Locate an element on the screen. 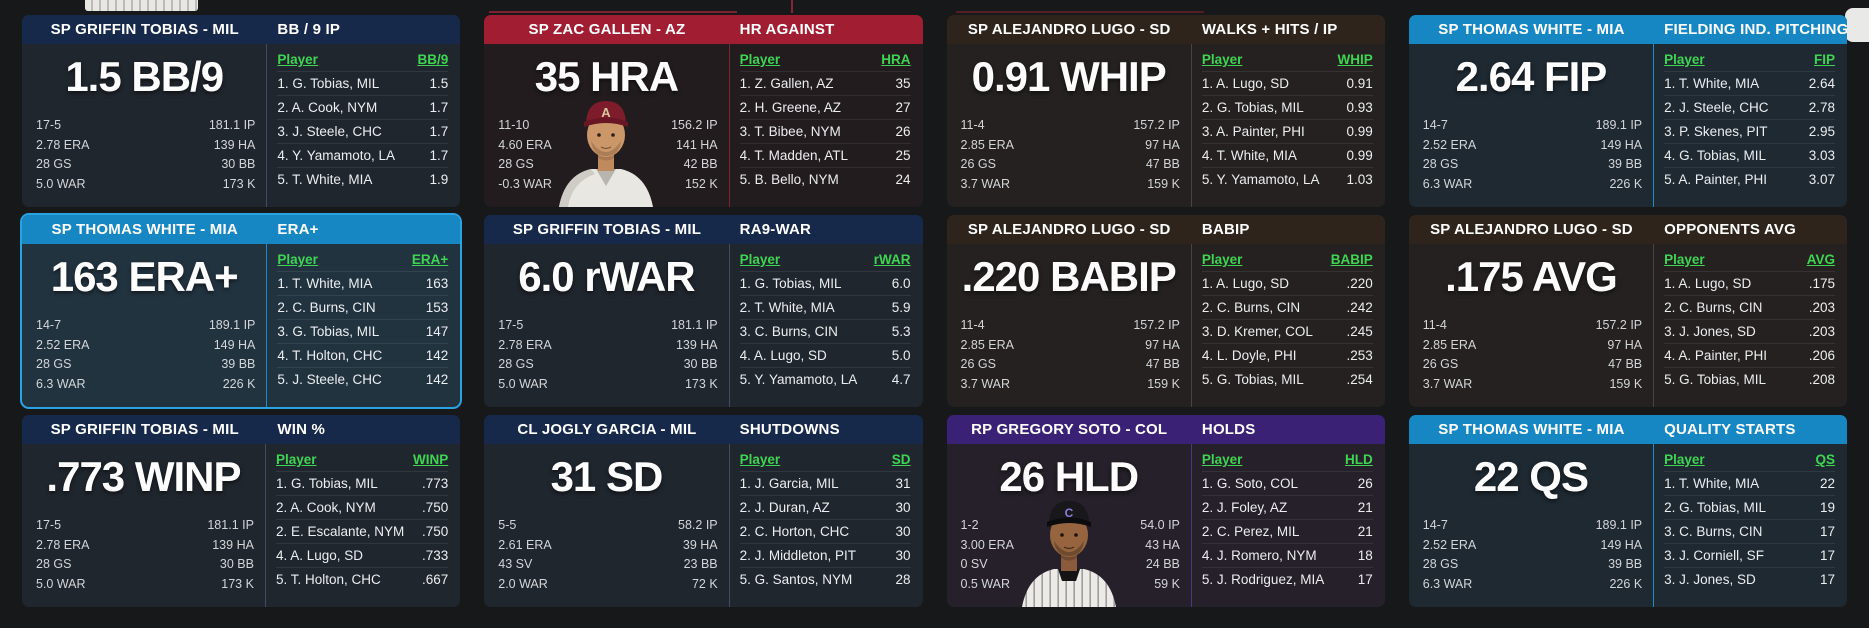 The height and width of the screenshot is (628, 1869). stat-column-header: ERA+ is located at coordinates (430, 259).